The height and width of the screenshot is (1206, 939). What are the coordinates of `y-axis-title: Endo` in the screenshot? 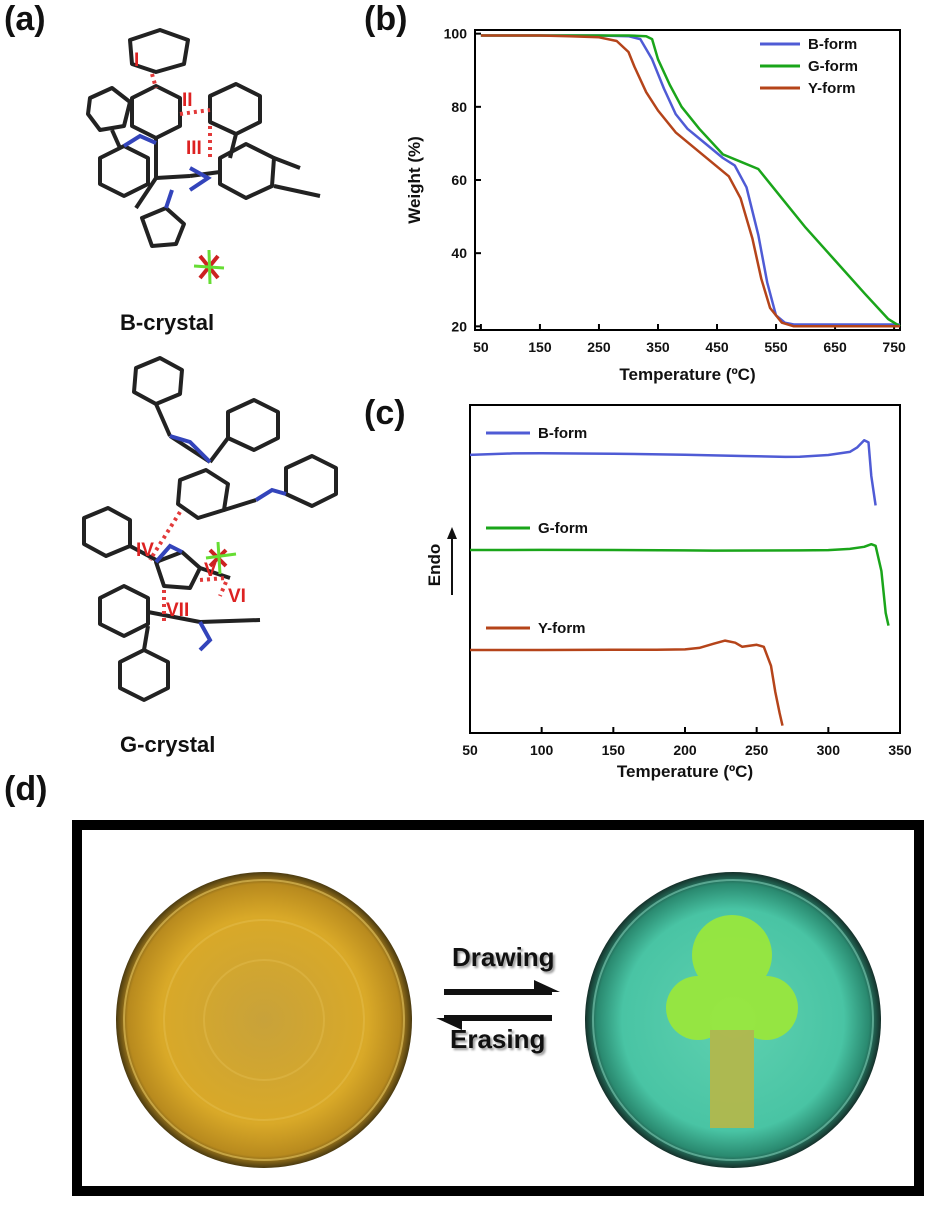 It's located at (434, 565).